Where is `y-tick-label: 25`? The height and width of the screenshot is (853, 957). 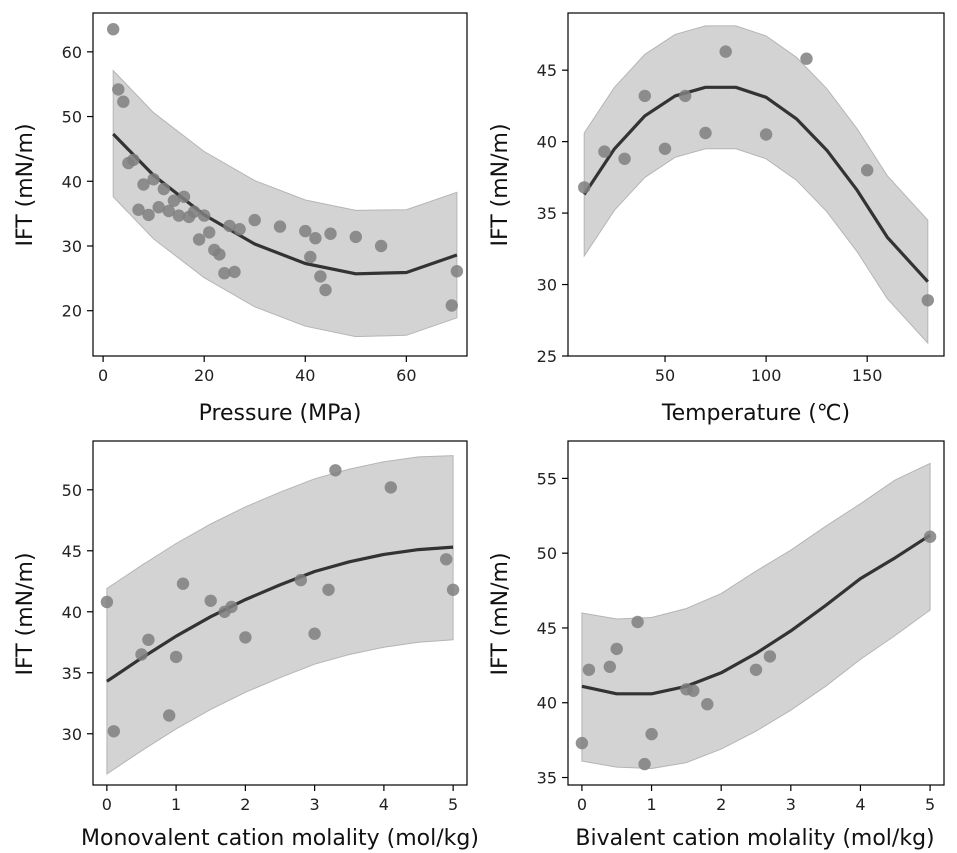 y-tick-label: 25 is located at coordinates (547, 356).